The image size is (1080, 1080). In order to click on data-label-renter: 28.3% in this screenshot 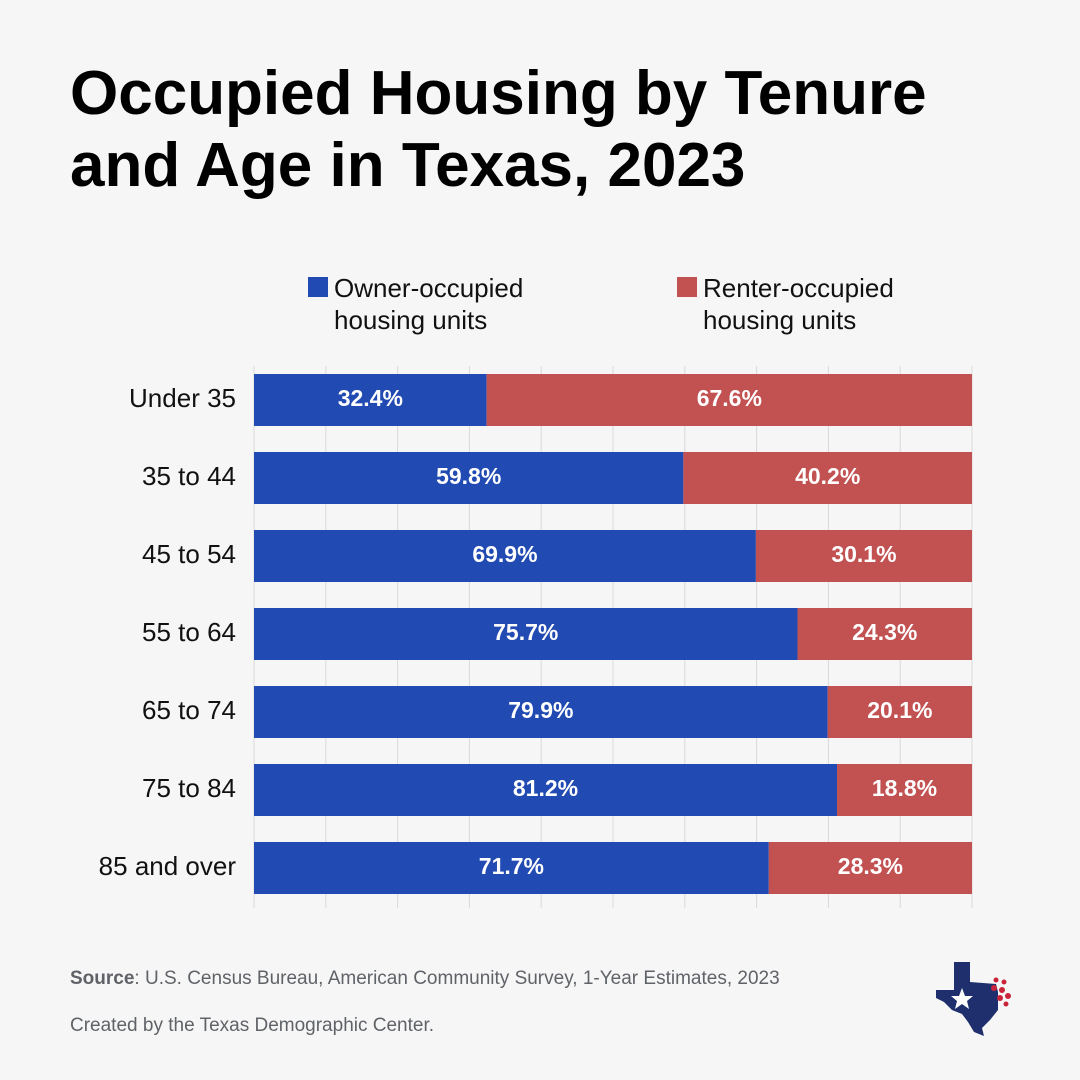, I will do `click(870, 866)`.